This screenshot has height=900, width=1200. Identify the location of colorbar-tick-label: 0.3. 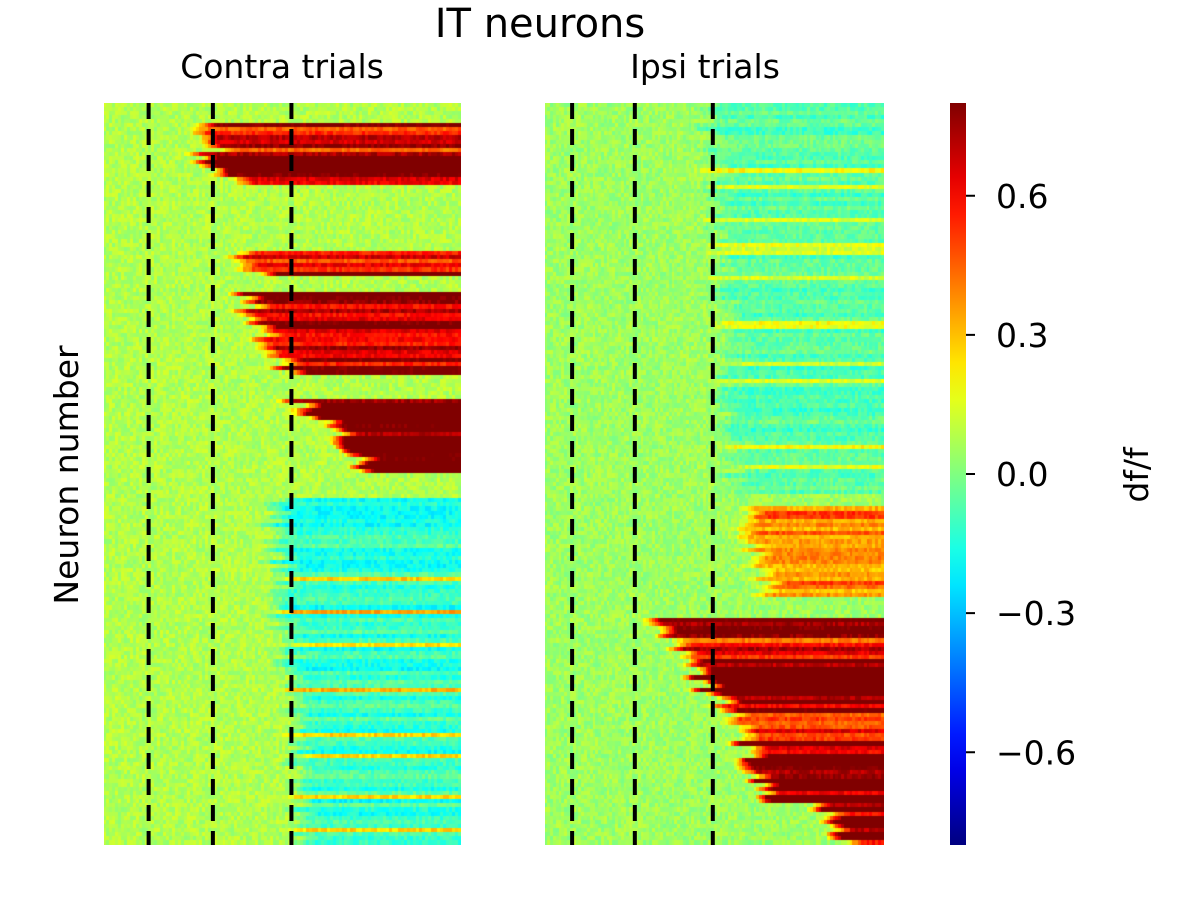
(1022, 335).